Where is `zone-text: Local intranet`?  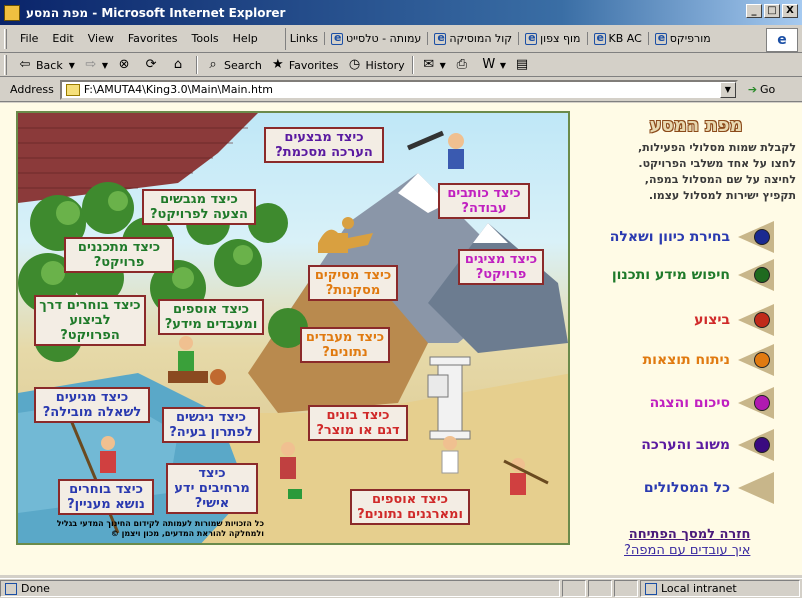 zone-text: Local intranet is located at coordinates (699, 588).